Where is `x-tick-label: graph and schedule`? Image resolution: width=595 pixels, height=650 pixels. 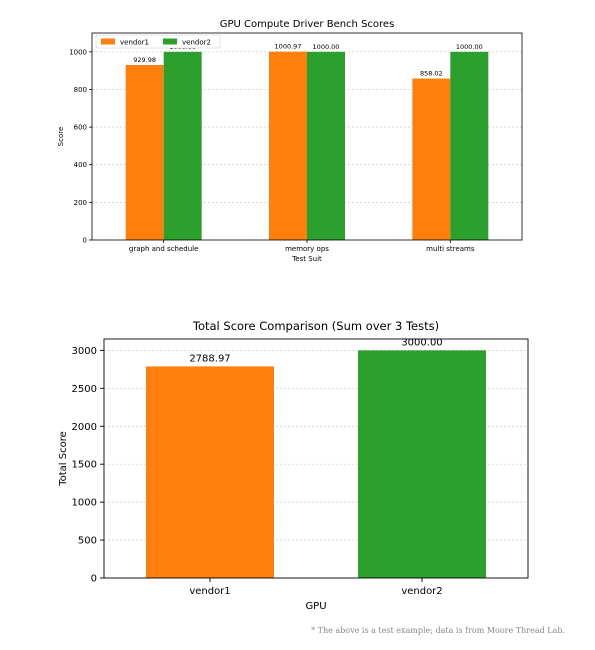 x-tick-label: graph and schedule is located at coordinates (163, 249).